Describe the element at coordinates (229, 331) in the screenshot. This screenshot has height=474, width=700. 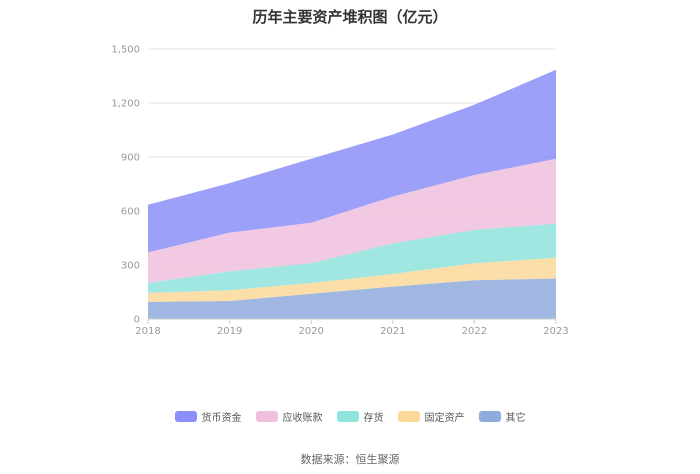
I see `x-tick-label: 2019` at that location.